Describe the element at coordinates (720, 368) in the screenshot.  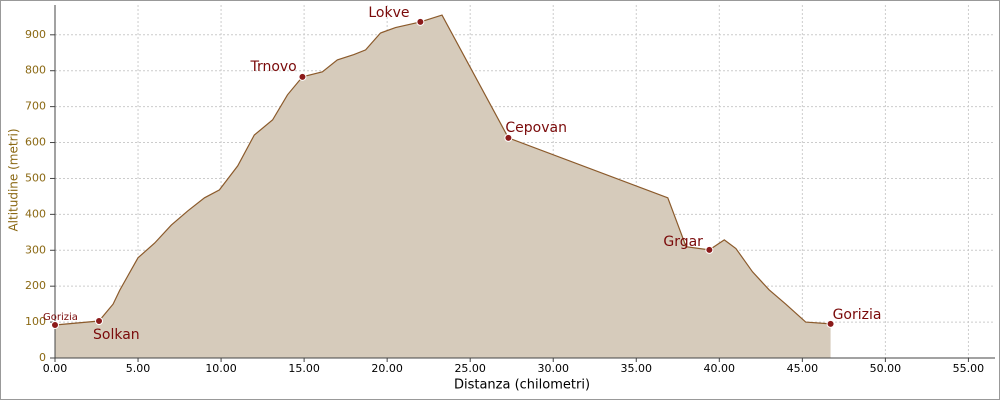
I see `x-tick-label: 40.00` at that location.